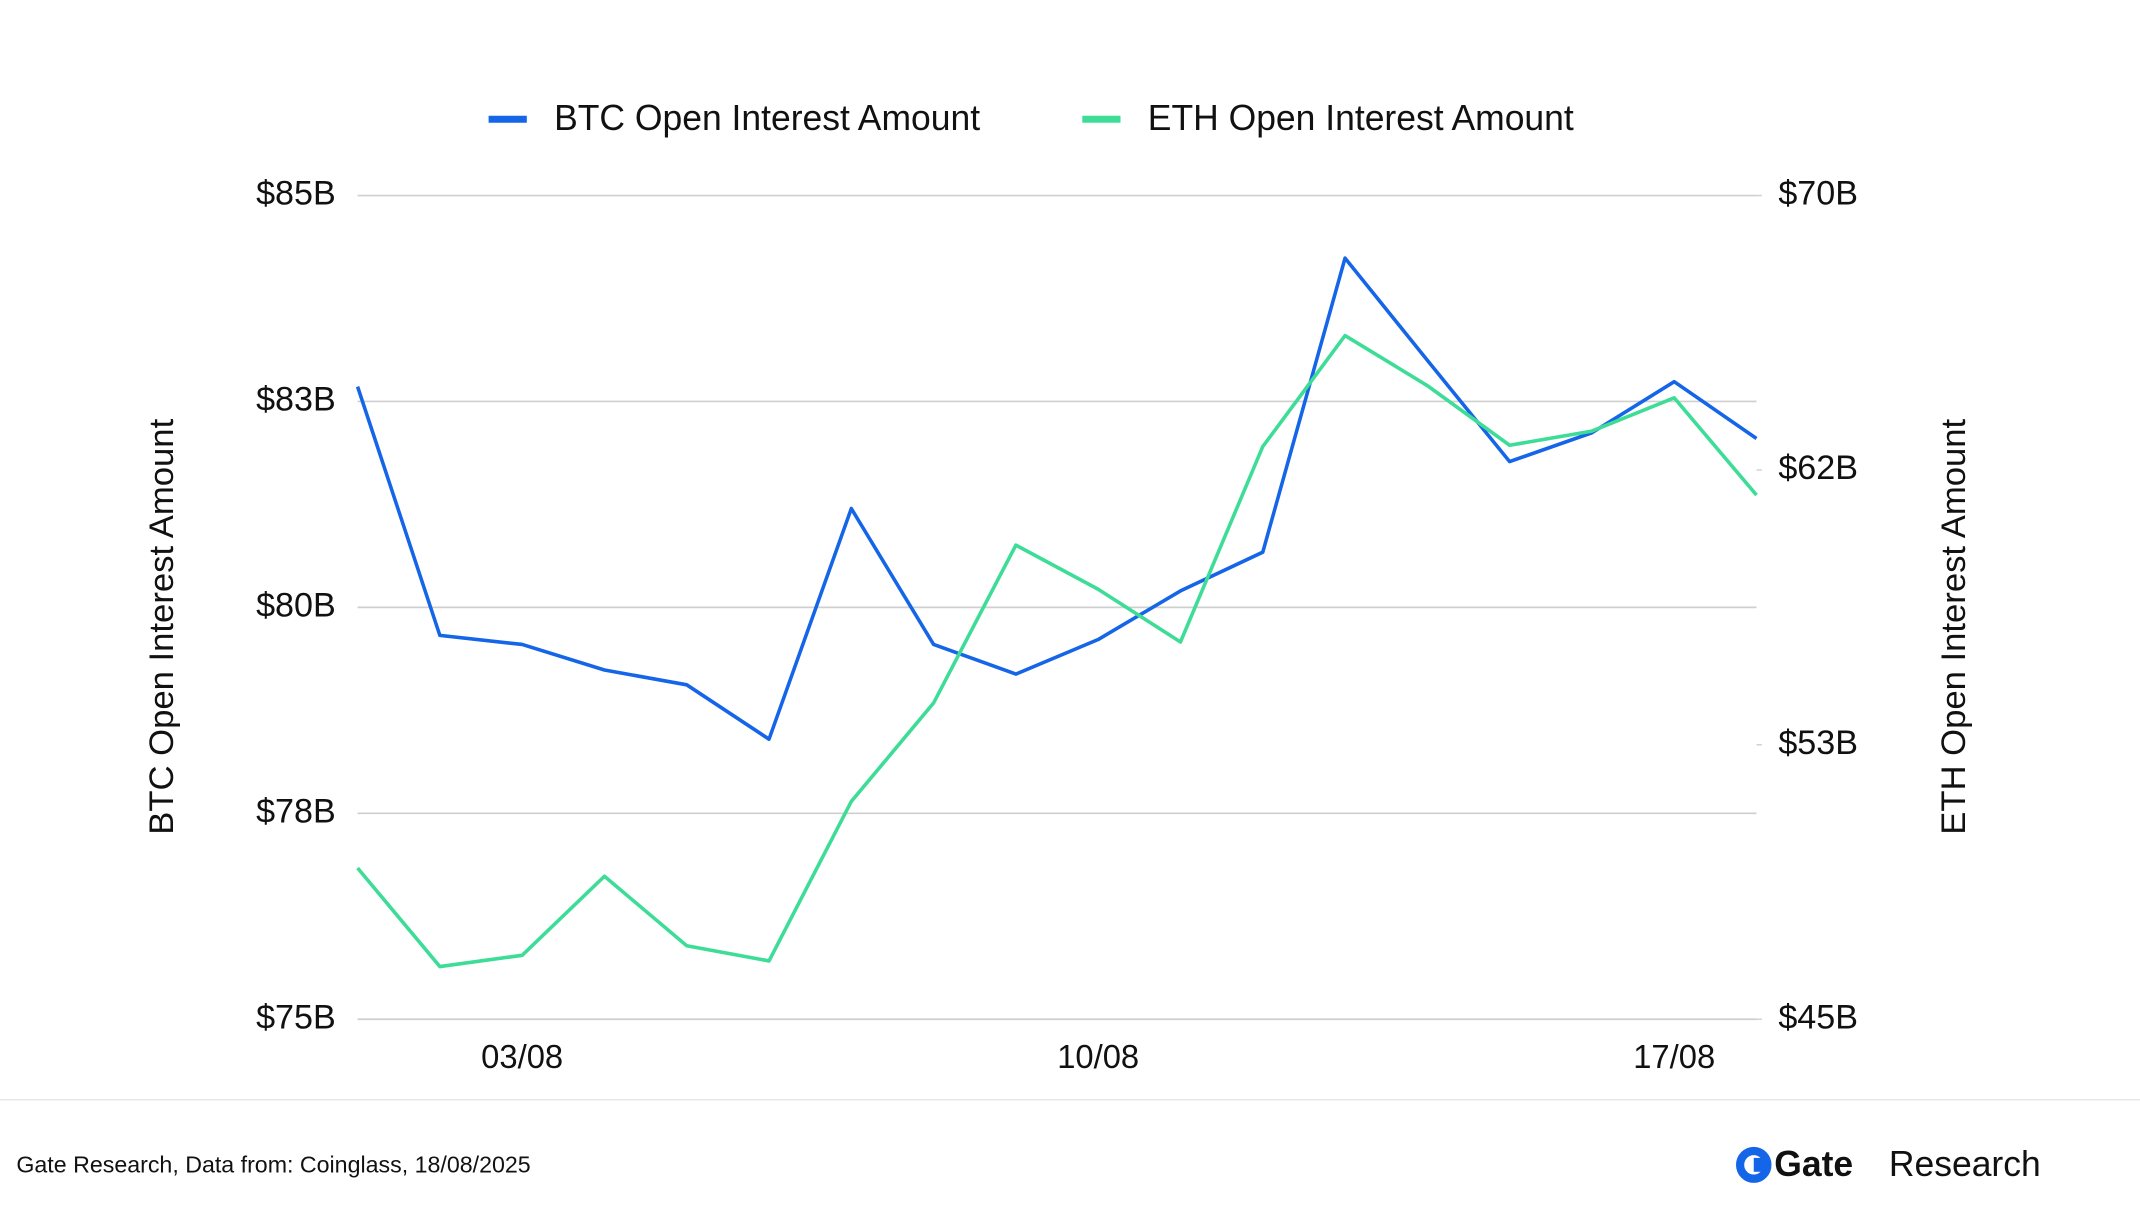 This screenshot has width=2140, height=1212. What do you see at coordinates (1888, 1164) in the screenshot?
I see `logo: Gate Research` at bounding box center [1888, 1164].